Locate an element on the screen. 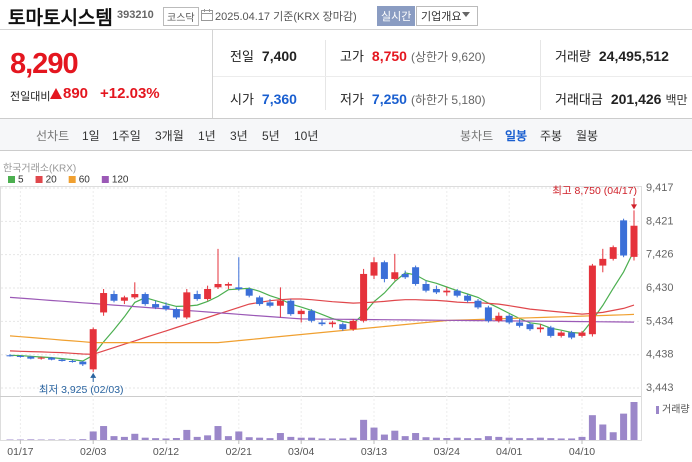 The image size is (692, 462). tab-bar is located at coordinates (346, 134).